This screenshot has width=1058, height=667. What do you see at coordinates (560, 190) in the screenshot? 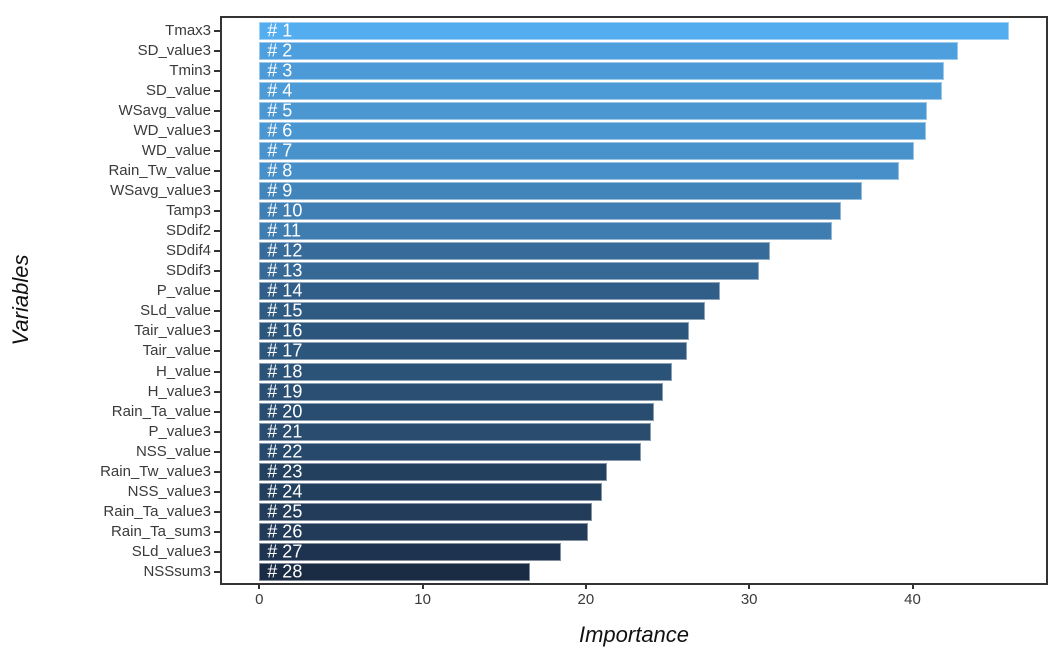
I see `importance-bar: # 9` at bounding box center [560, 190].